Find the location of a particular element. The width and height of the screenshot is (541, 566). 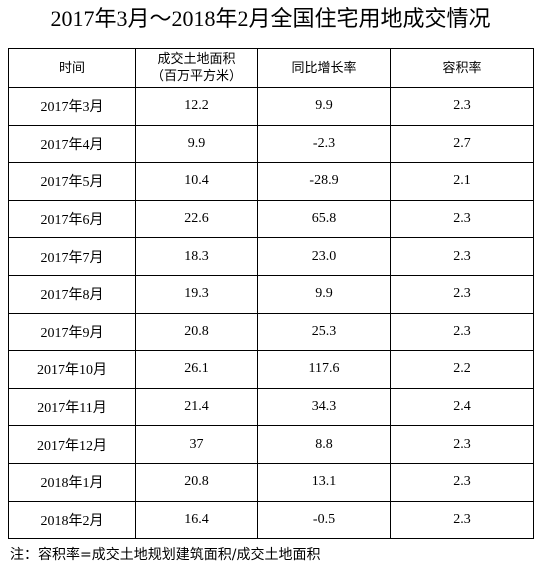

header-cell: 时间 is located at coordinates (72, 68).